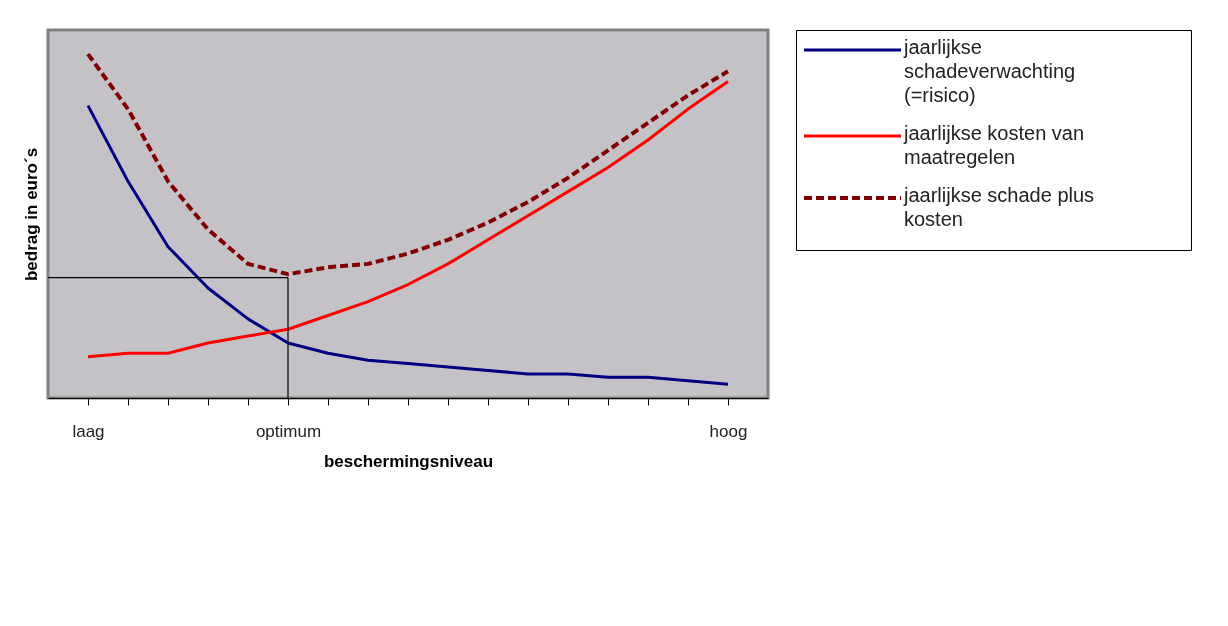  Describe the element at coordinates (999, 207) in the screenshot. I see `legend-label: jaarlijkse schade plus kosten` at that location.